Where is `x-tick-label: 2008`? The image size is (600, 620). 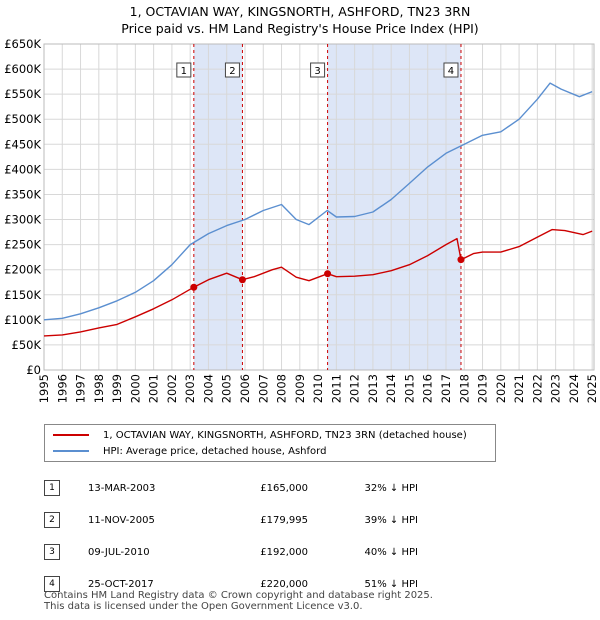 x-tick-label: 2008 is located at coordinates (282, 388).